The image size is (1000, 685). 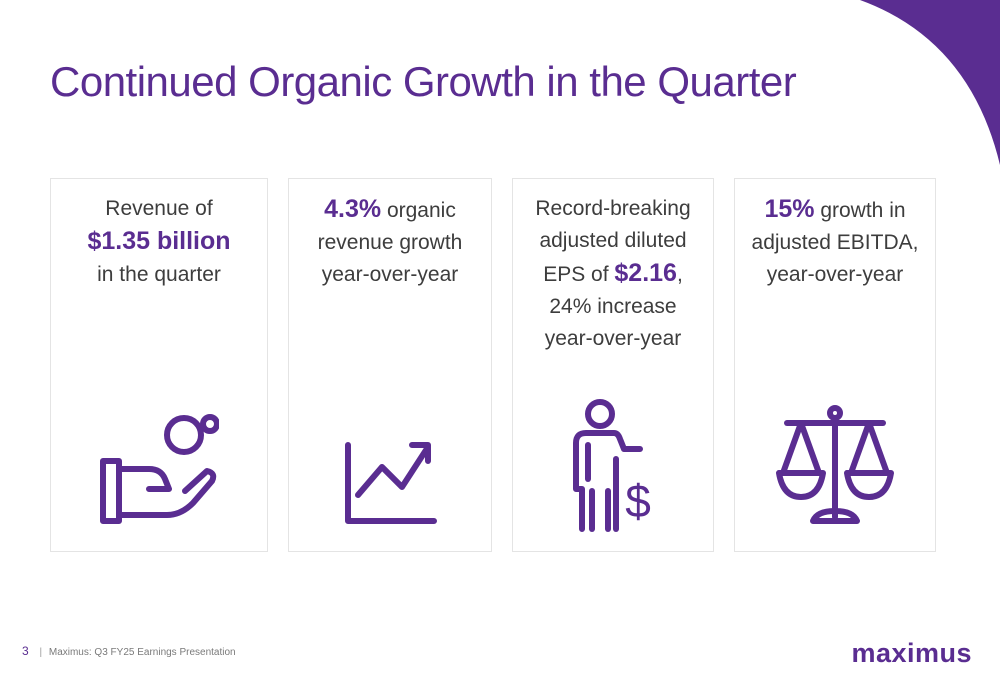 What do you see at coordinates (159, 365) in the screenshot?
I see `revenue-card: Revenue of $1.35 billion in the quarter` at bounding box center [159, 365].